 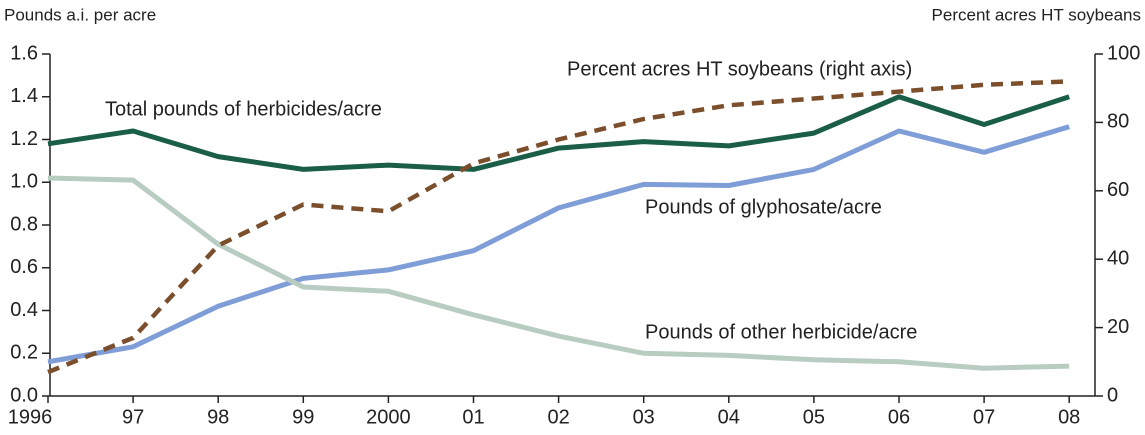 I want to click on y2-tick-label: 40, so click(x=1118, y=258).